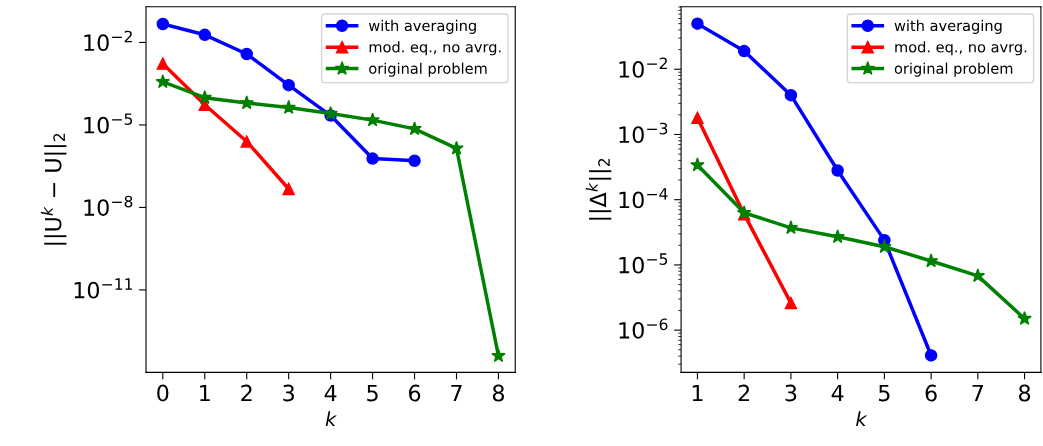  What do you see at coordinates (163, 393) in the screenshot?
I see `x-tick-label: 0` at bounding box center [163, 393].